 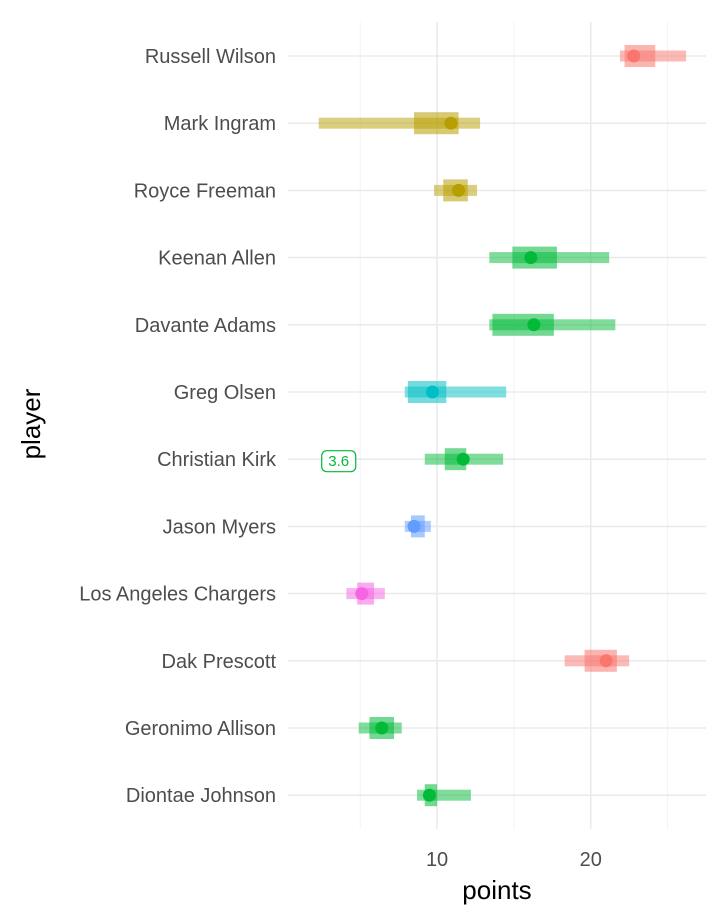 What do you see at coordinates (523, 324) in the screenshot?
I see `inner-interval-bar` at bounding box center [523, 324].